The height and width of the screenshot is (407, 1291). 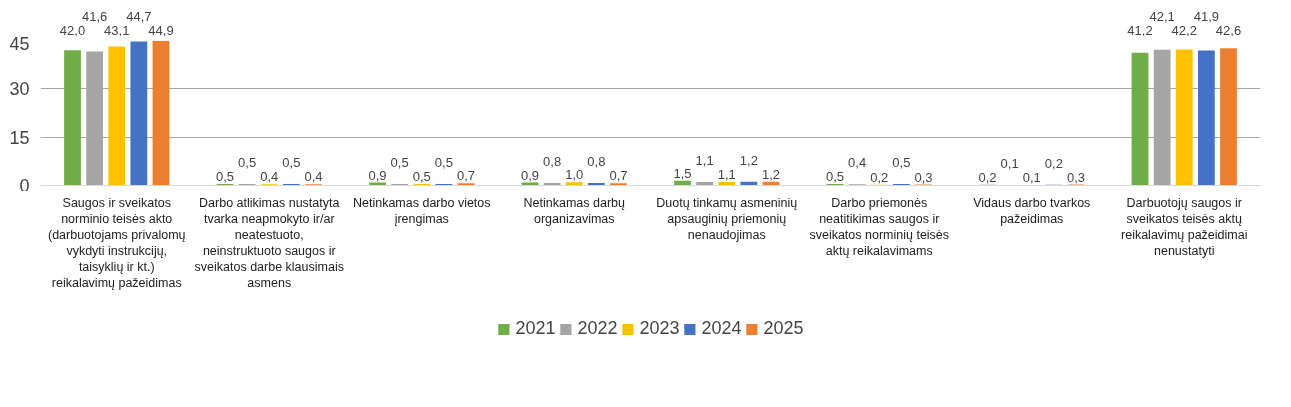 I want to click on data-label: 44,9, so click(x=161, y=30).